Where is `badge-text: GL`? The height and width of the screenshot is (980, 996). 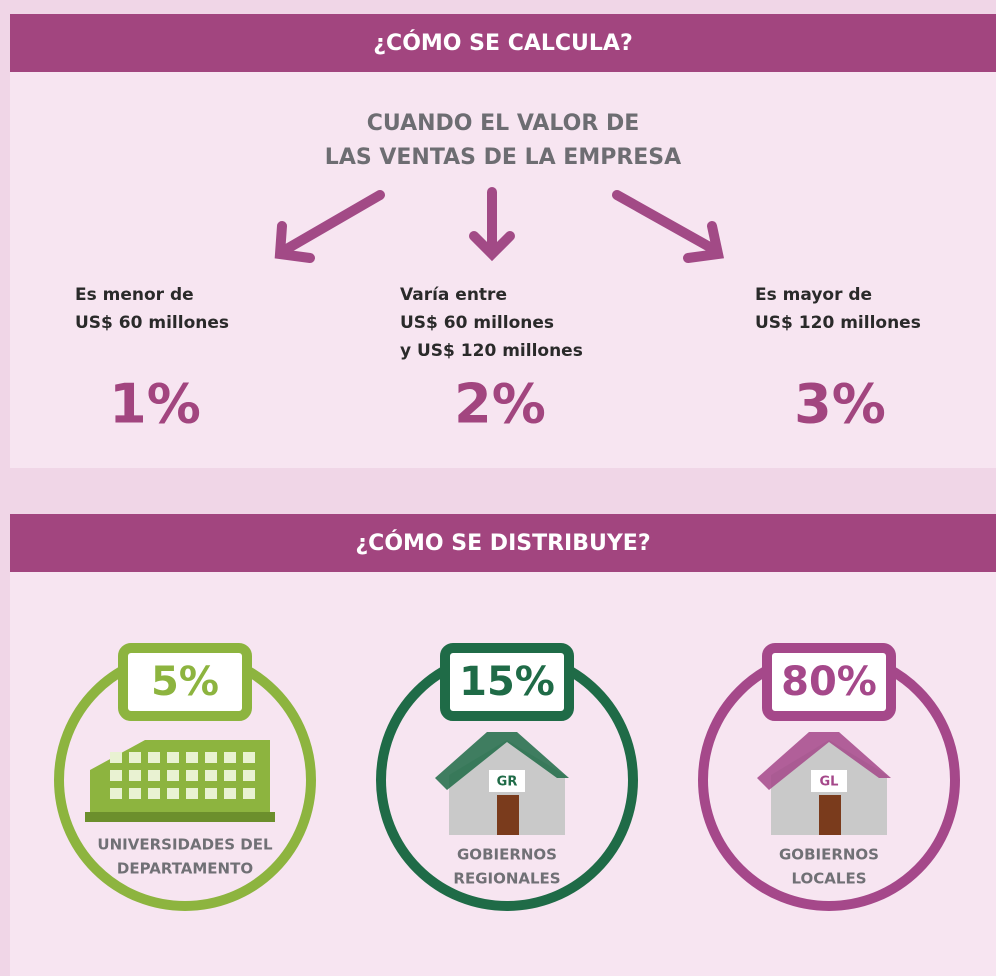
badge-text: GL is located at coordinates (829, 782).